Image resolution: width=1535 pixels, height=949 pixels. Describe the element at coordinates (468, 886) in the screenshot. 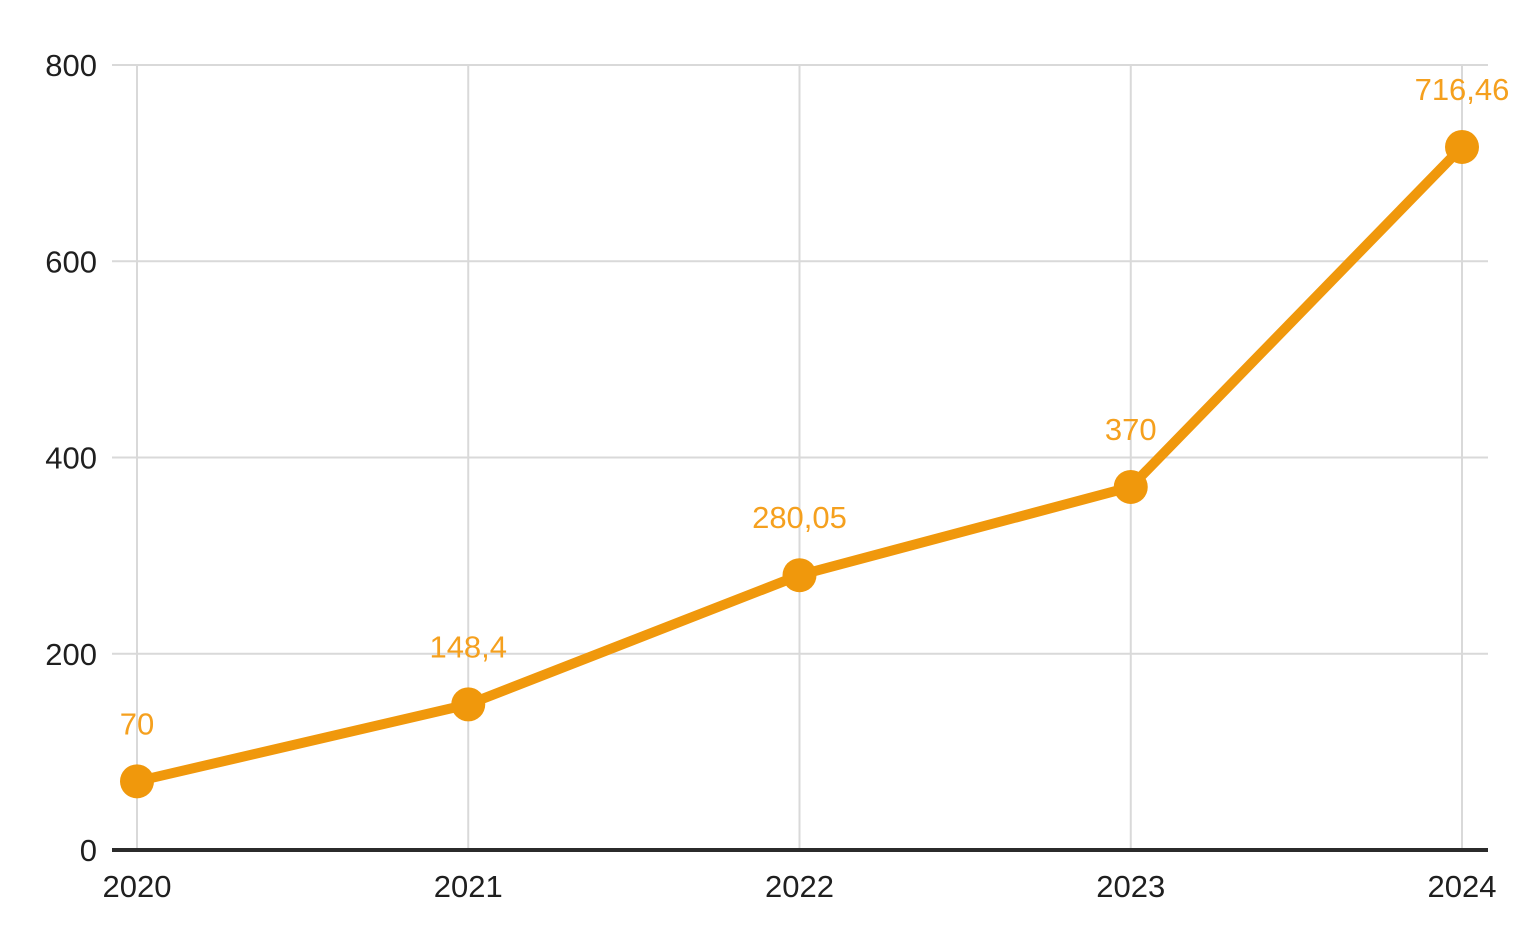

I see `x-axis-tick-label: 2021` at that location.